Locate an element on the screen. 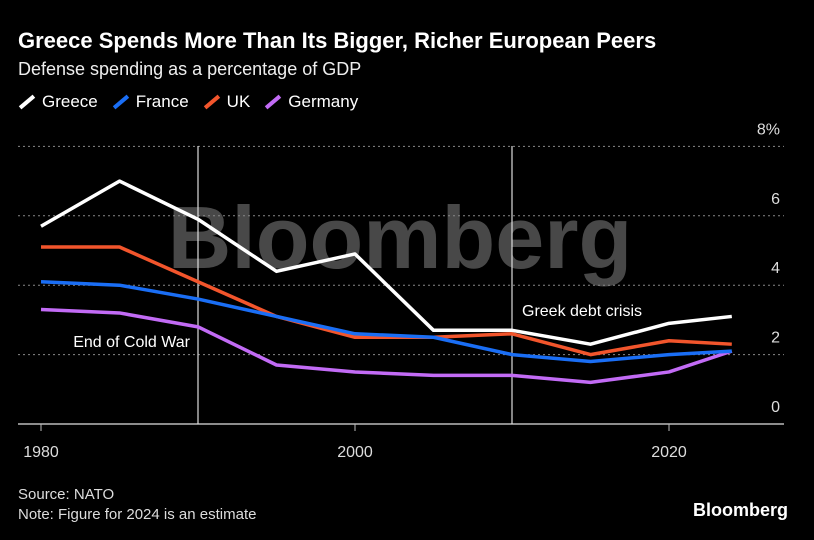 The image size is (814, 540). bloomberg-logo: Bloomberg is located at coordinates (740, 510).